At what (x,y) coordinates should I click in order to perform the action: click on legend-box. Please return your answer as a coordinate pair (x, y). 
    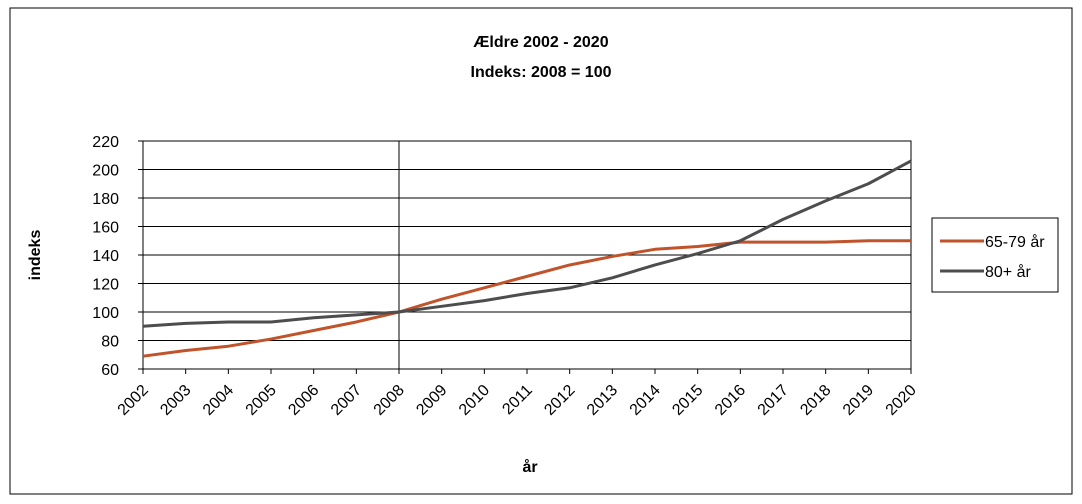
    Looking at the image, I should click on (995, 255).